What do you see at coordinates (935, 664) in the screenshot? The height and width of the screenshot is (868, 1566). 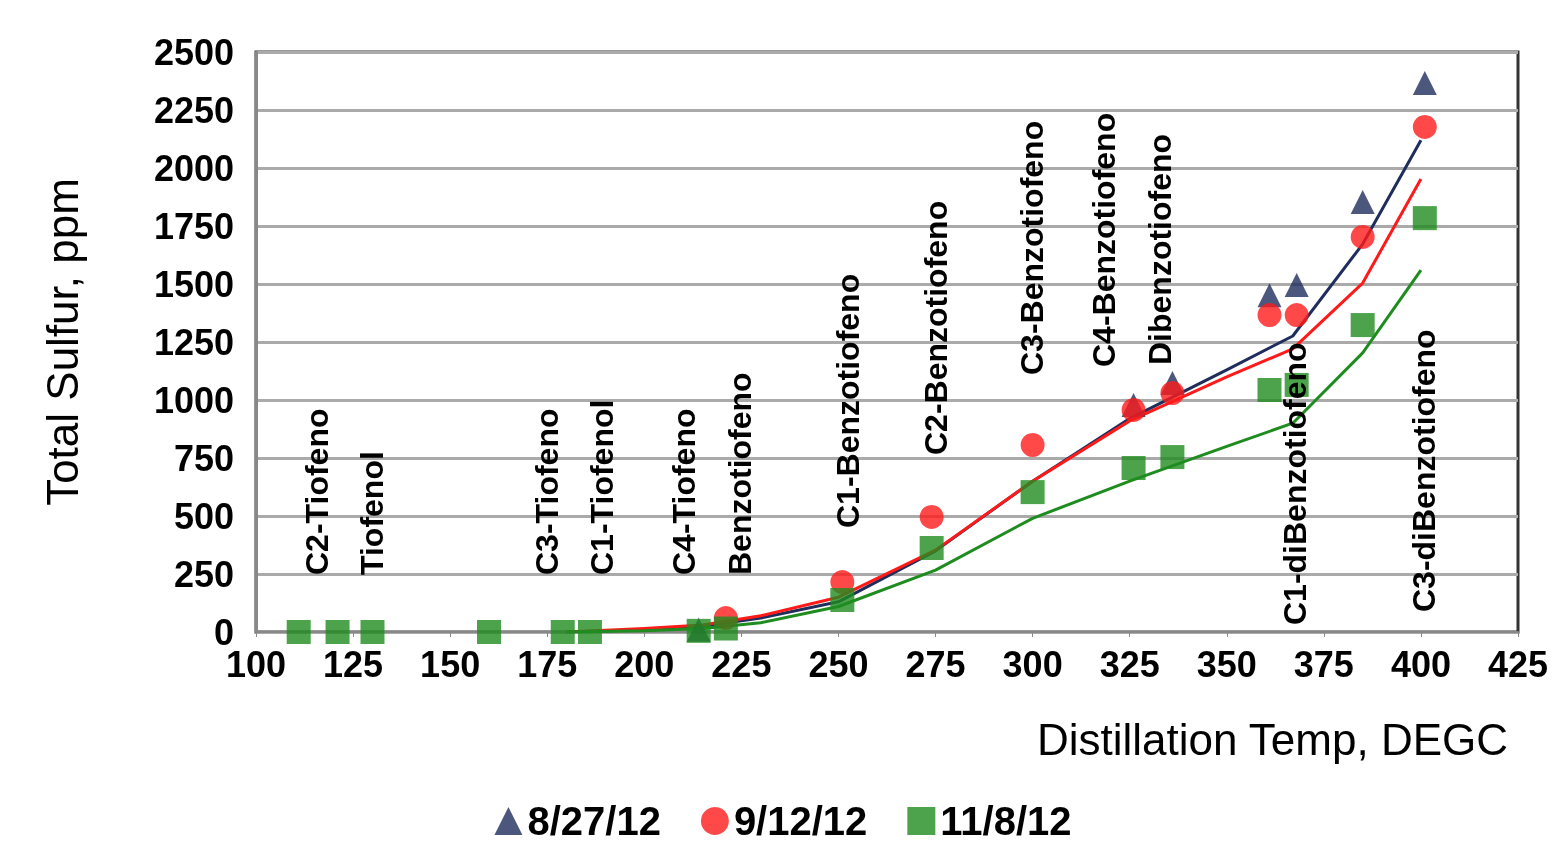 I see `x-tick-label: 275` at bounding box center [935, 664].